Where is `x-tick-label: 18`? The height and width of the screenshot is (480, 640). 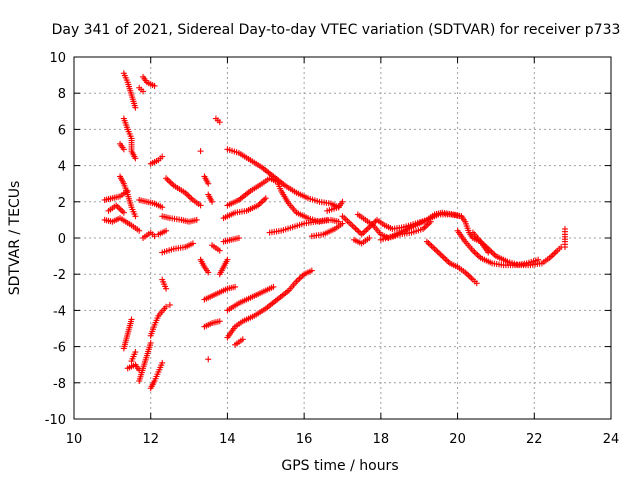 x-tick-label: 18 is located at coordinates (381, 439).